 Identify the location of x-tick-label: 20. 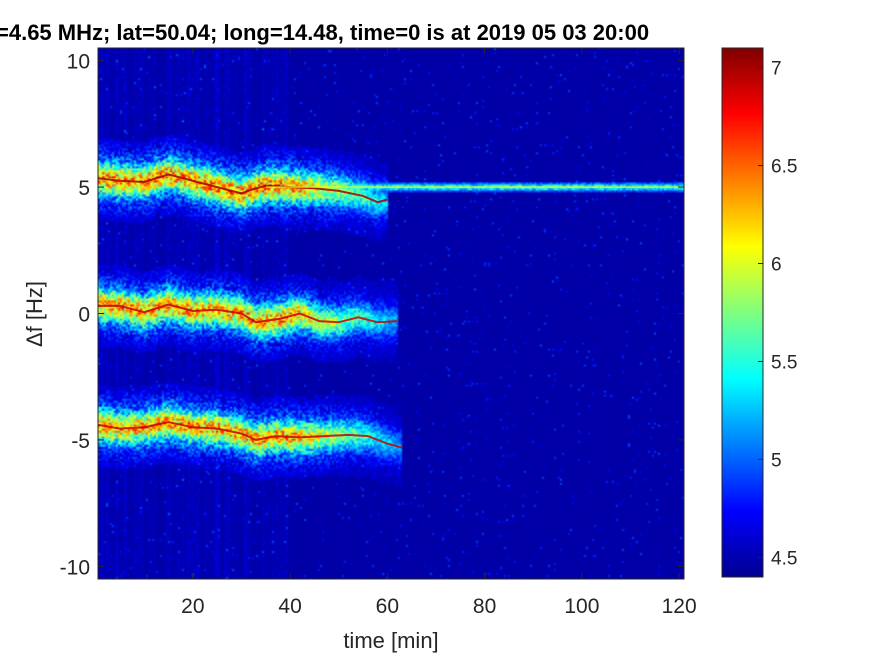
(192, 606).